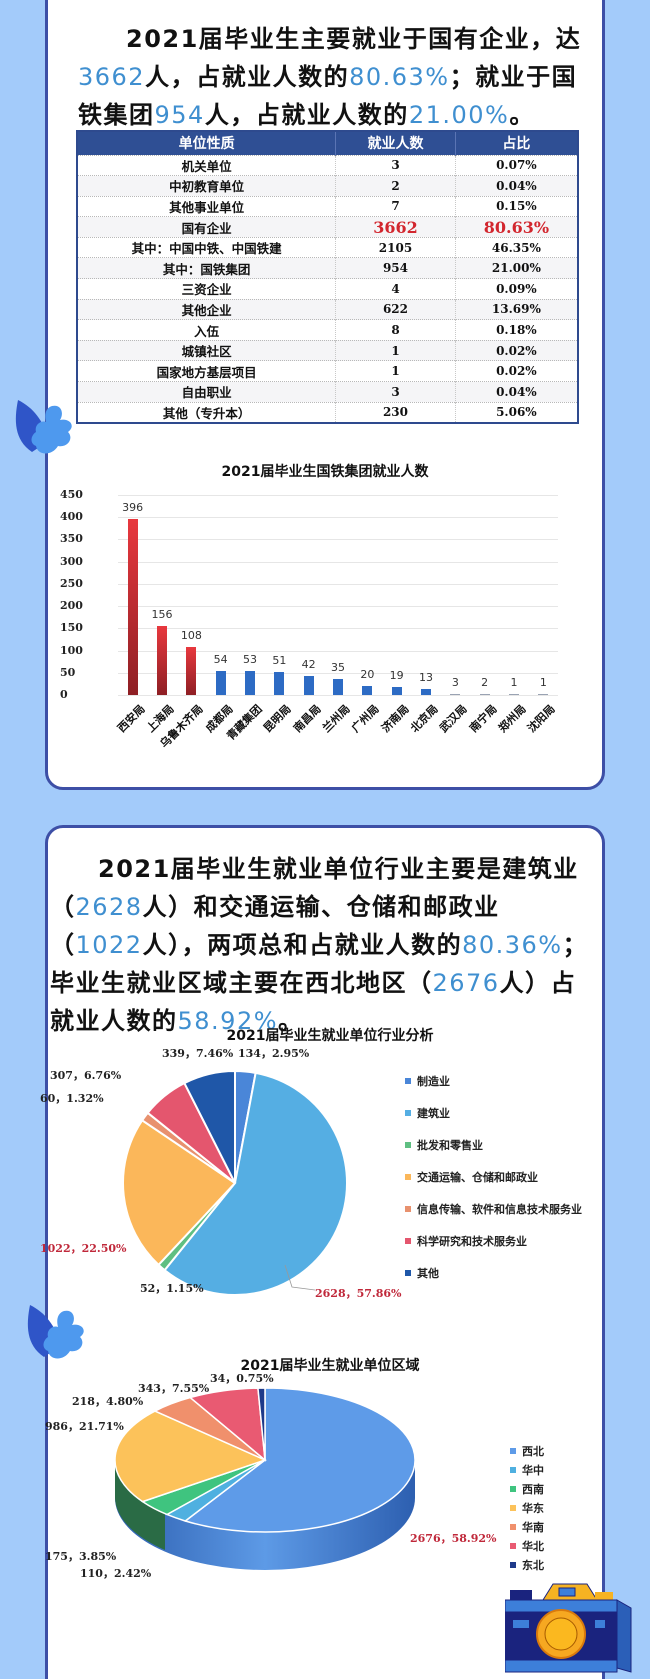  What do you see at coordinates (207, 371) in the screenshot?
I see `cell-type: 国家地方基层项目` at bounding box center [207, 371].